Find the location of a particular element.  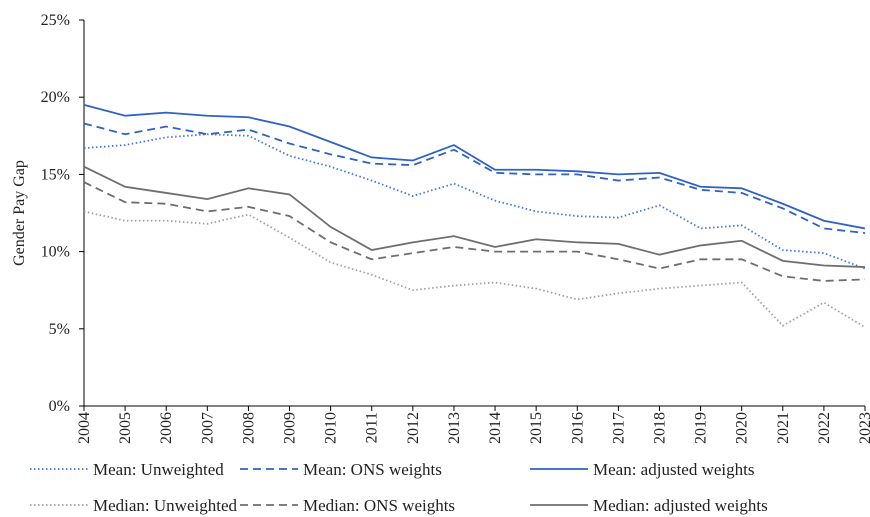

y-tick-label: 15% is located at coordinates (55, 174).